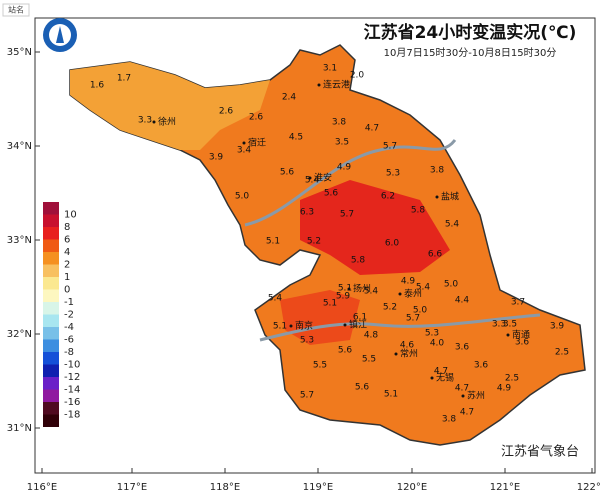 The image size is (600, 500). I want to click on legend-label: -12, so click(72, 377).